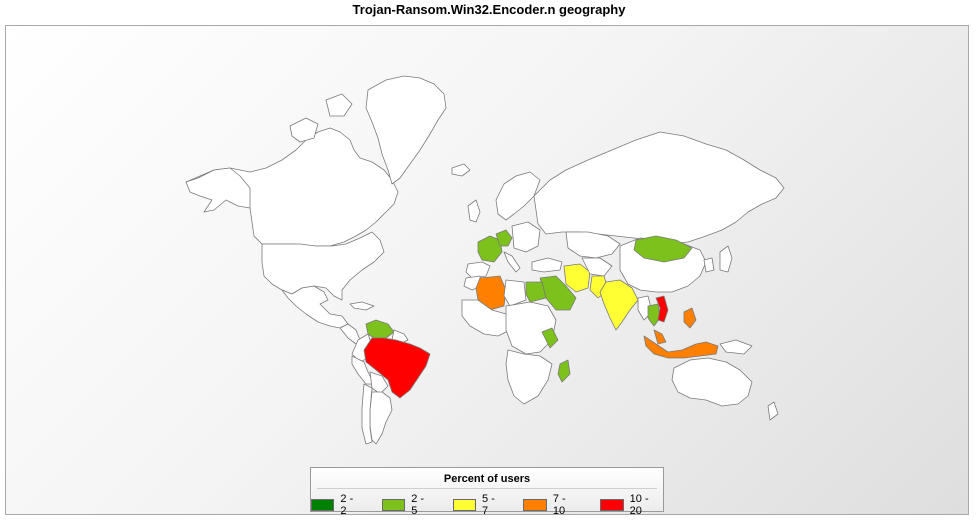  I want to click on country-alaska, so click(218, 190).